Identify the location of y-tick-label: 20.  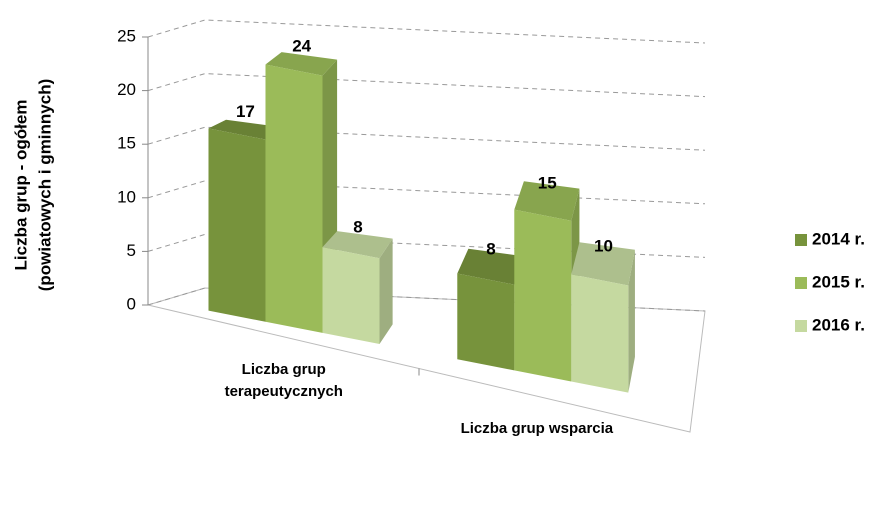
(126, 89).